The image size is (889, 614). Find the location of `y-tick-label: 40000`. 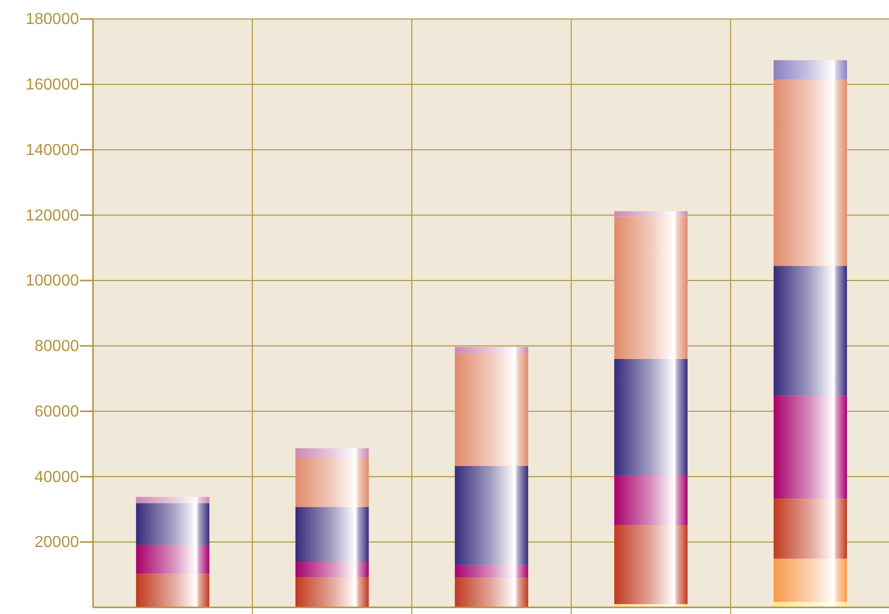

y-tick-label: 40000 is located at coordinates (57, 477).